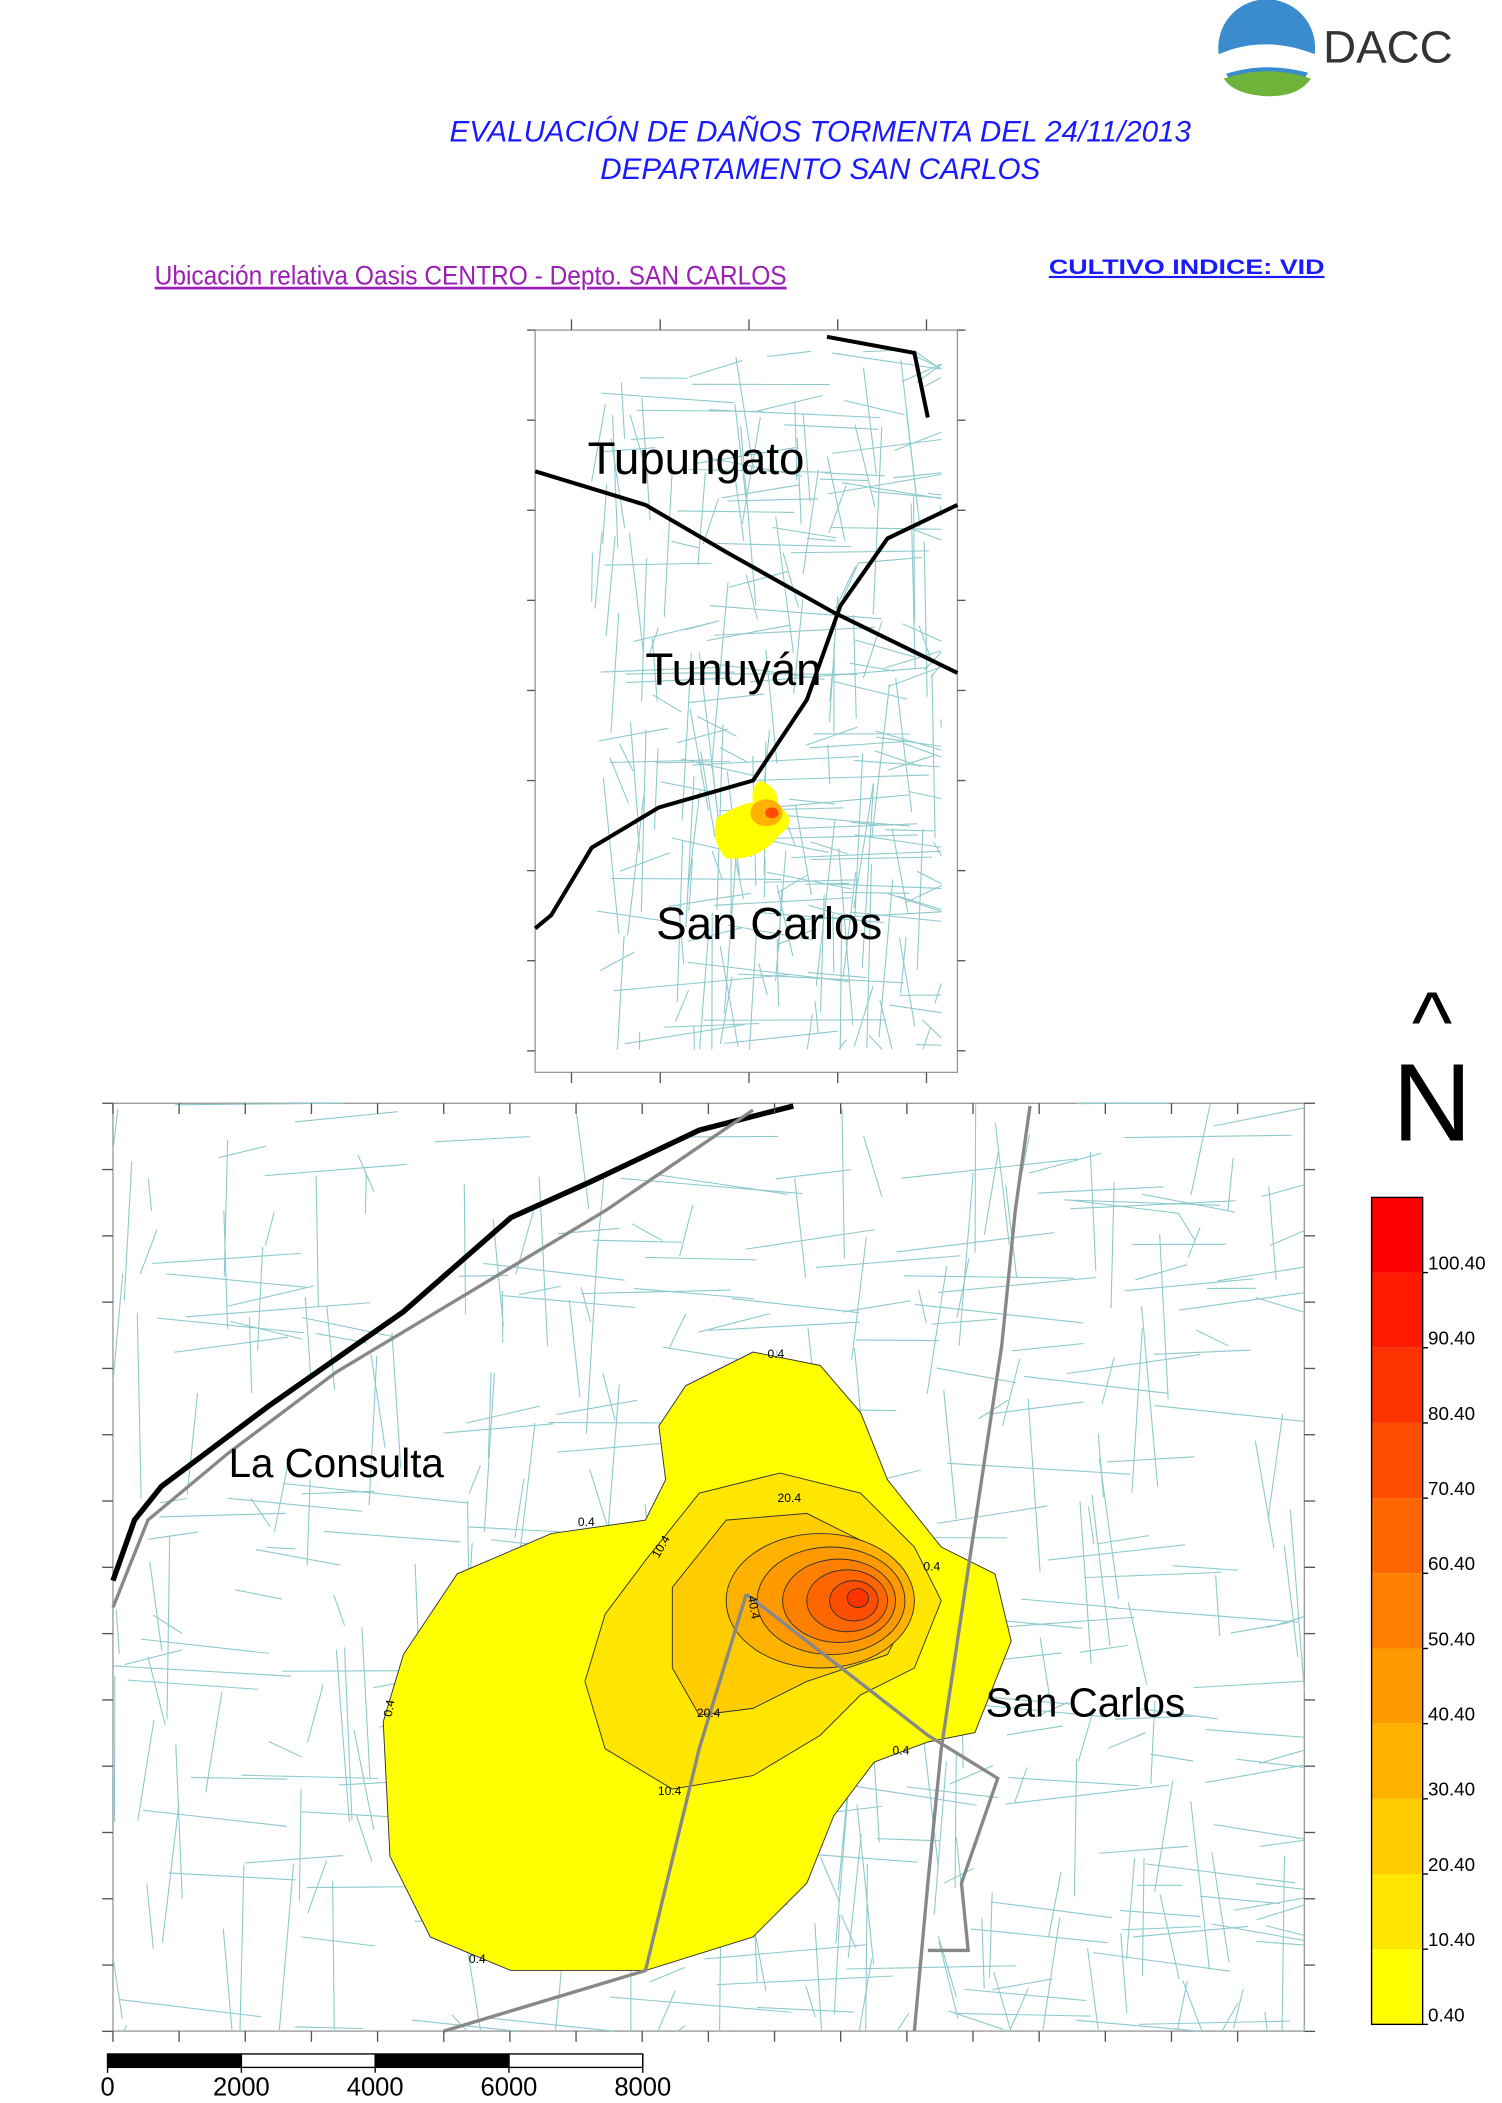 This screenshot has width=1502, height=2103. What do you see at coordinates (337, 1463) in the screenshot?
I see `place-label: La Consulta` at bounding box center [337, 1463].